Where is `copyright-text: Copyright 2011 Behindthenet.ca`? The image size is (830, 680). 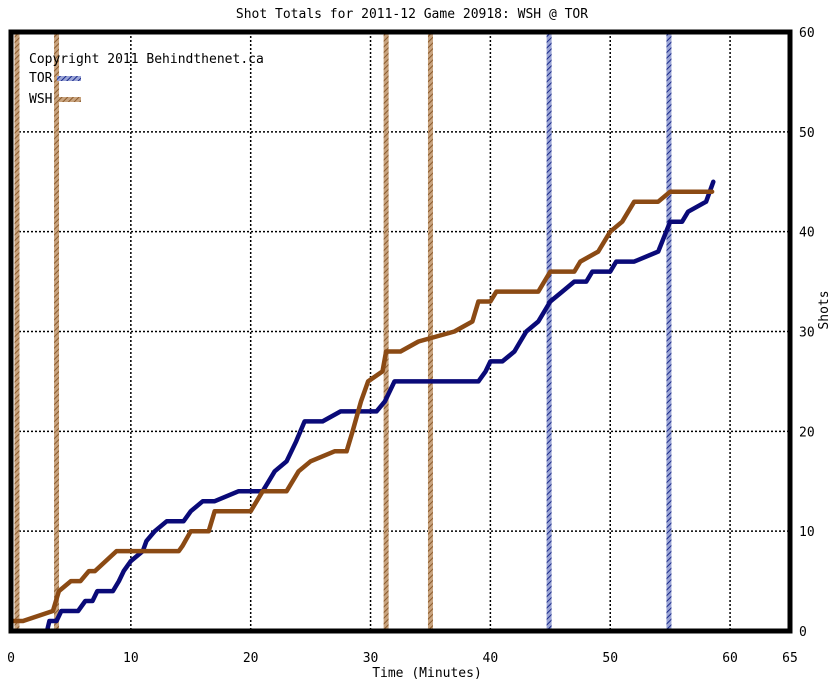 copyright-text: Copyright 2011 Behindthenet.ca is located at coordinates (146, 59).